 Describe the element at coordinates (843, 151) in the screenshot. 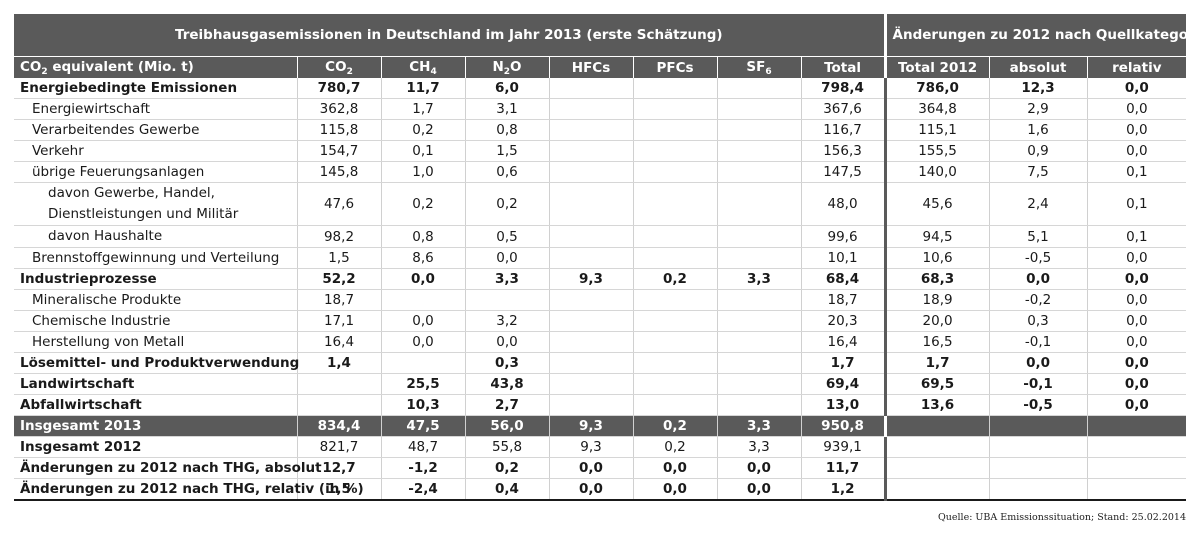

I see `table-cell: 156,3` at that location.